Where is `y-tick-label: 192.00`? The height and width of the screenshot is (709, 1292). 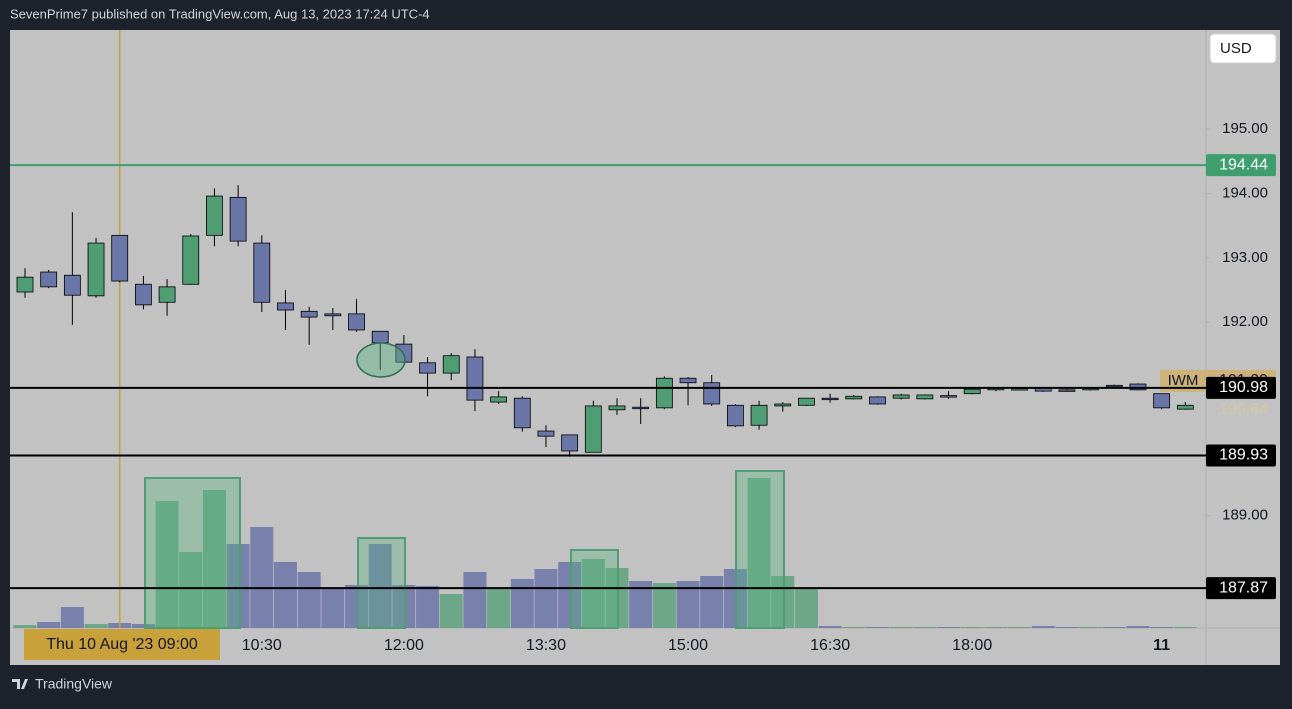
y-tick-label: 192.00 is located at coordinates (1245, 321).